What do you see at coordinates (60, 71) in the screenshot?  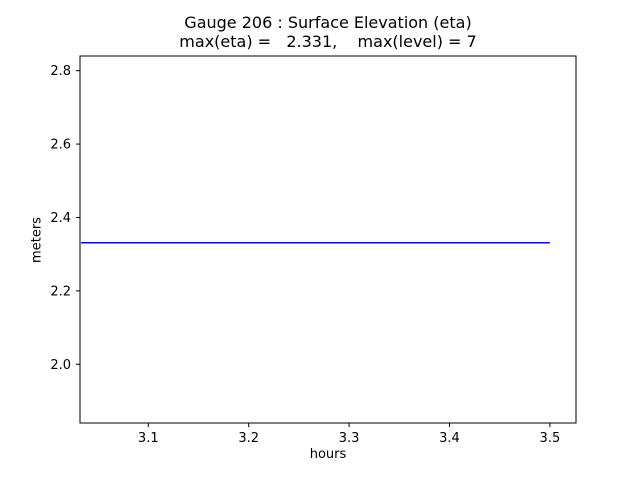 I see `y-tick-label: 2.8` at bounding box center [60, 71].